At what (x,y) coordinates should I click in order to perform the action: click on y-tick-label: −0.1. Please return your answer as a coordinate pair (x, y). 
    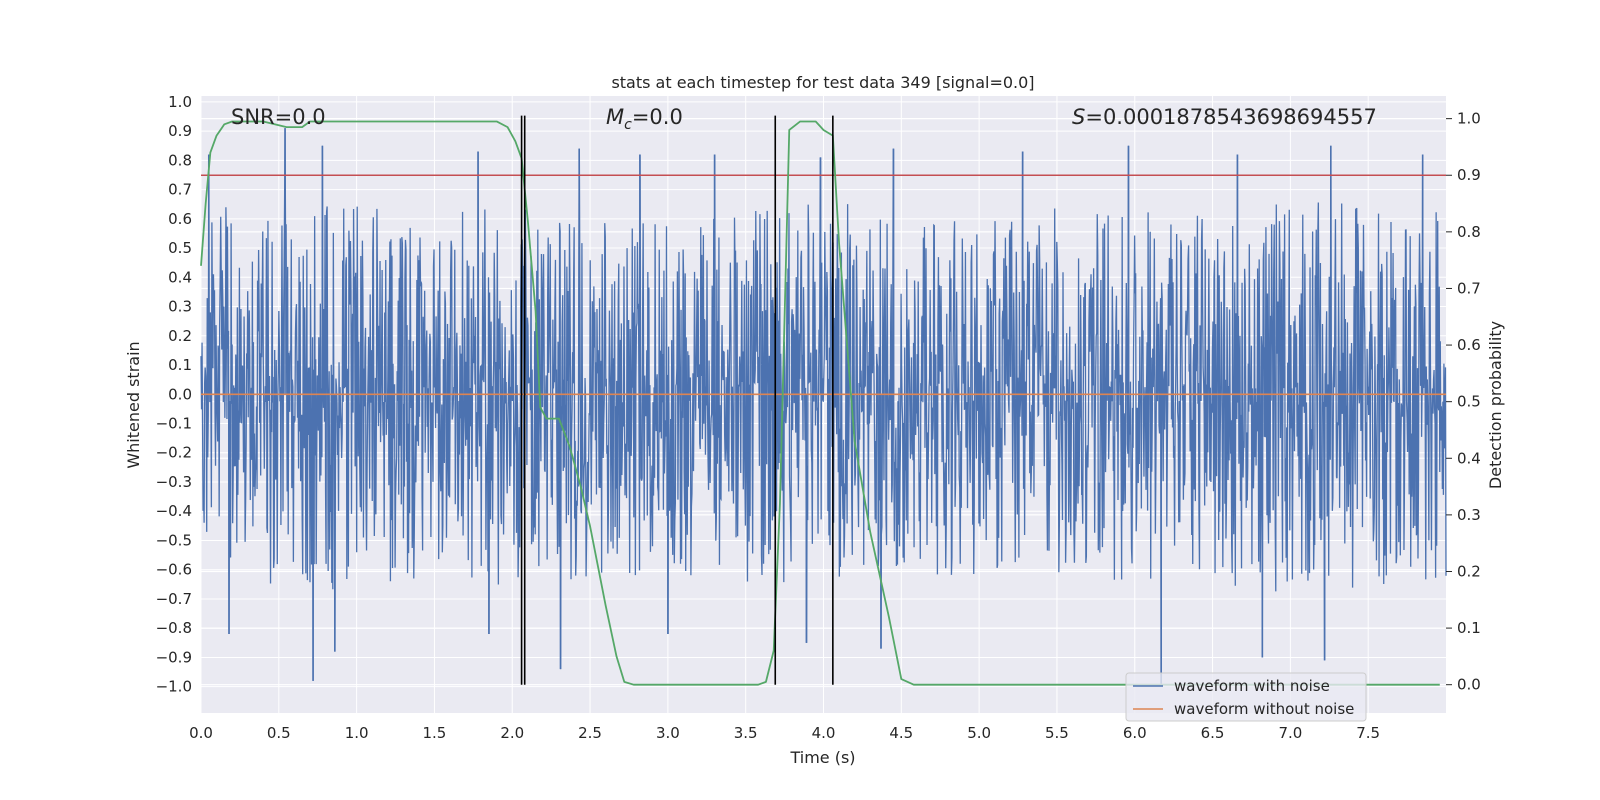
    Looking at the image, I should click on (174, 424).